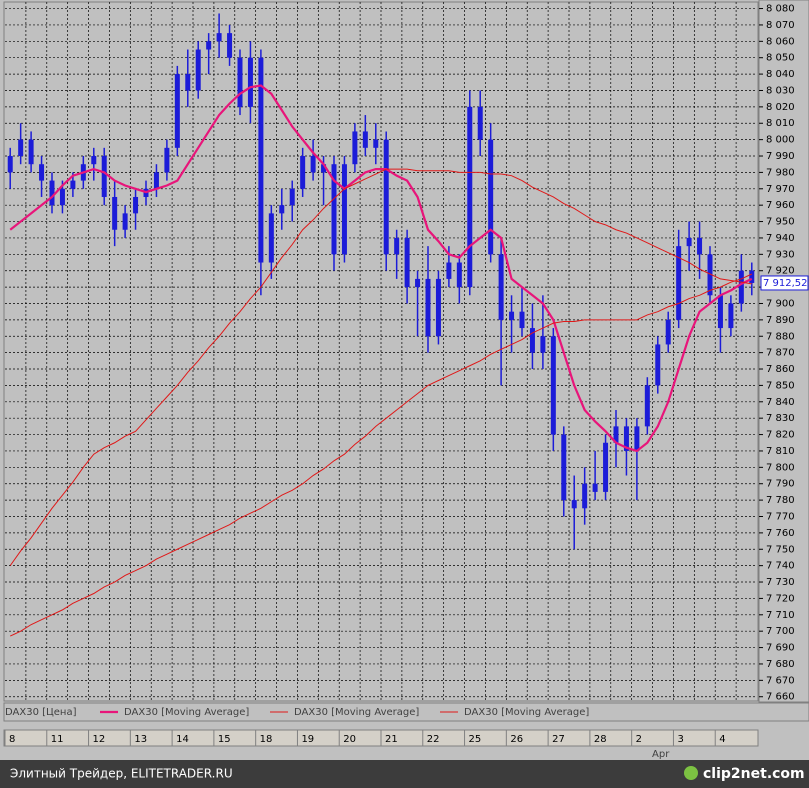 The image size is (809, 788). What do you see at coordinates (639, 739) in the screenshot?
I see `x-tick-label: 2` at bounding box center [639, 739].